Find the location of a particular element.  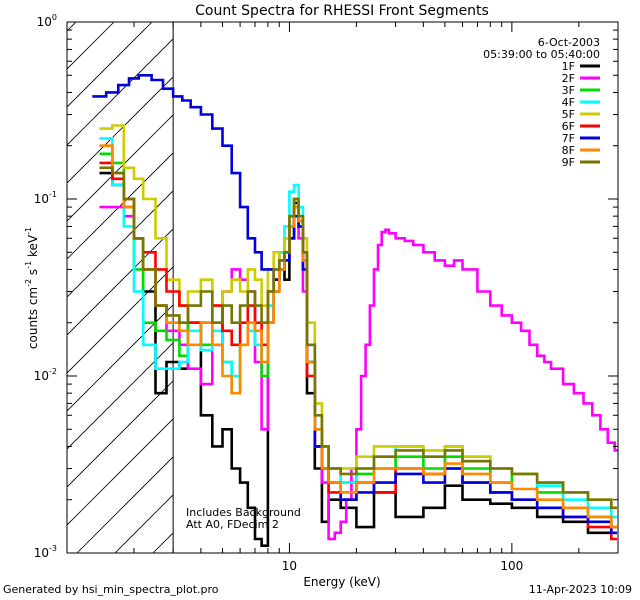

y-tick-label: 10⁻² is located at coordinates (45, 375).